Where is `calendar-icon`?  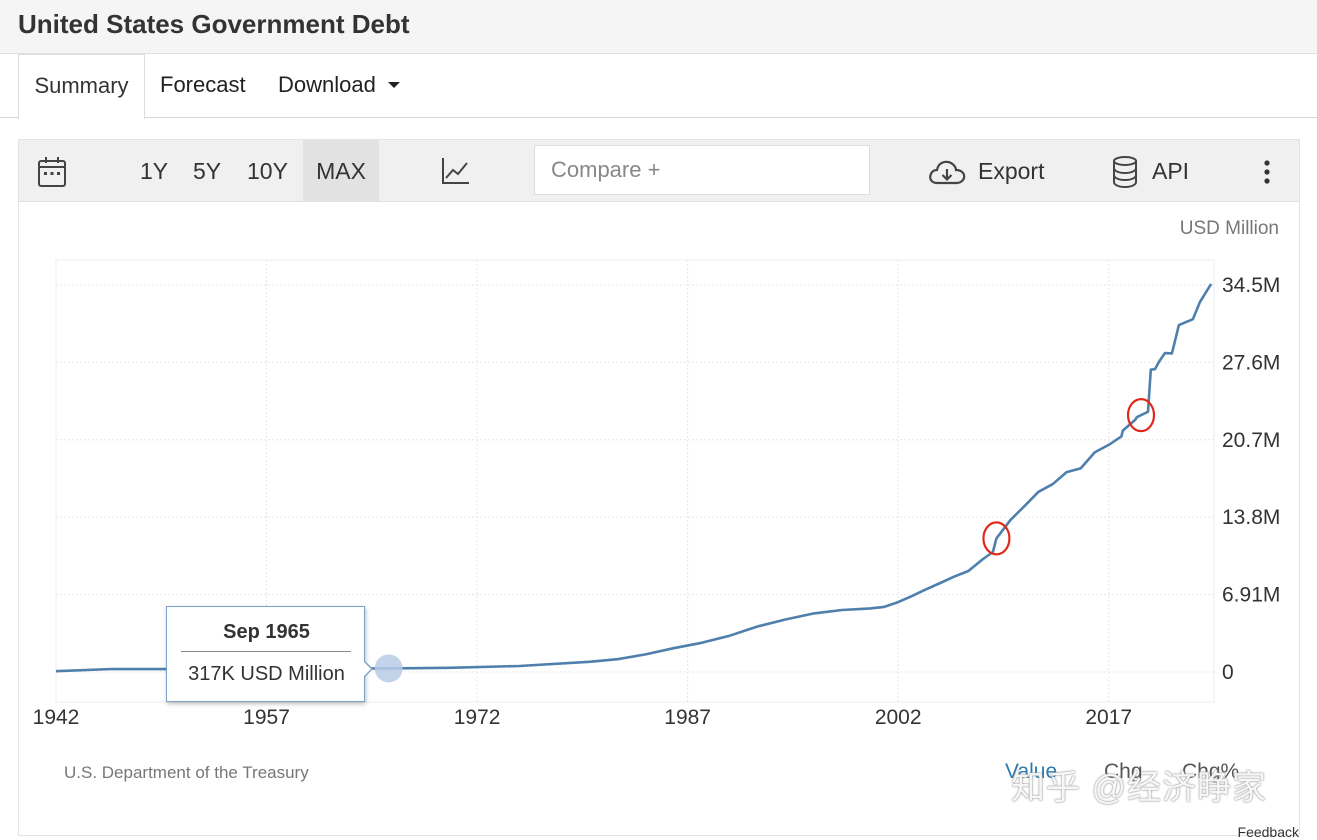
calendar-icon is located at coordinates (52, 172).